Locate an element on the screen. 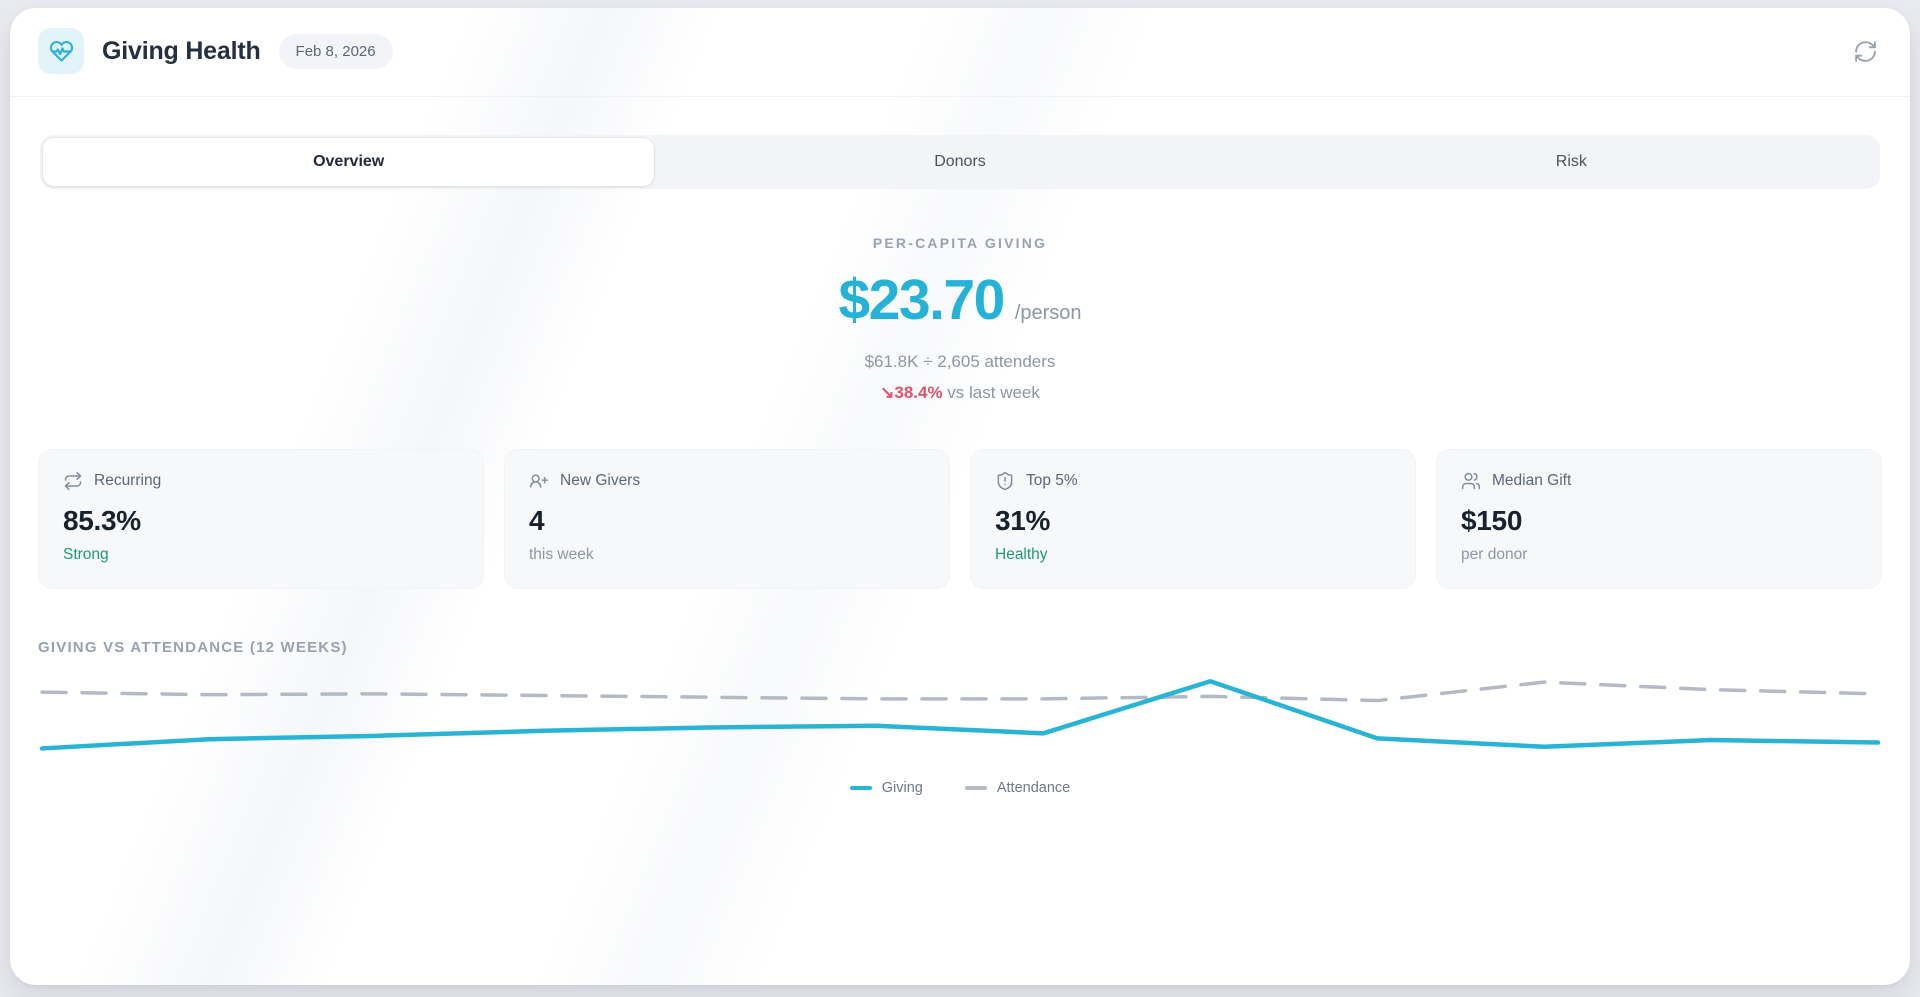  attendance-swatch is located at coordinates (975, 788).